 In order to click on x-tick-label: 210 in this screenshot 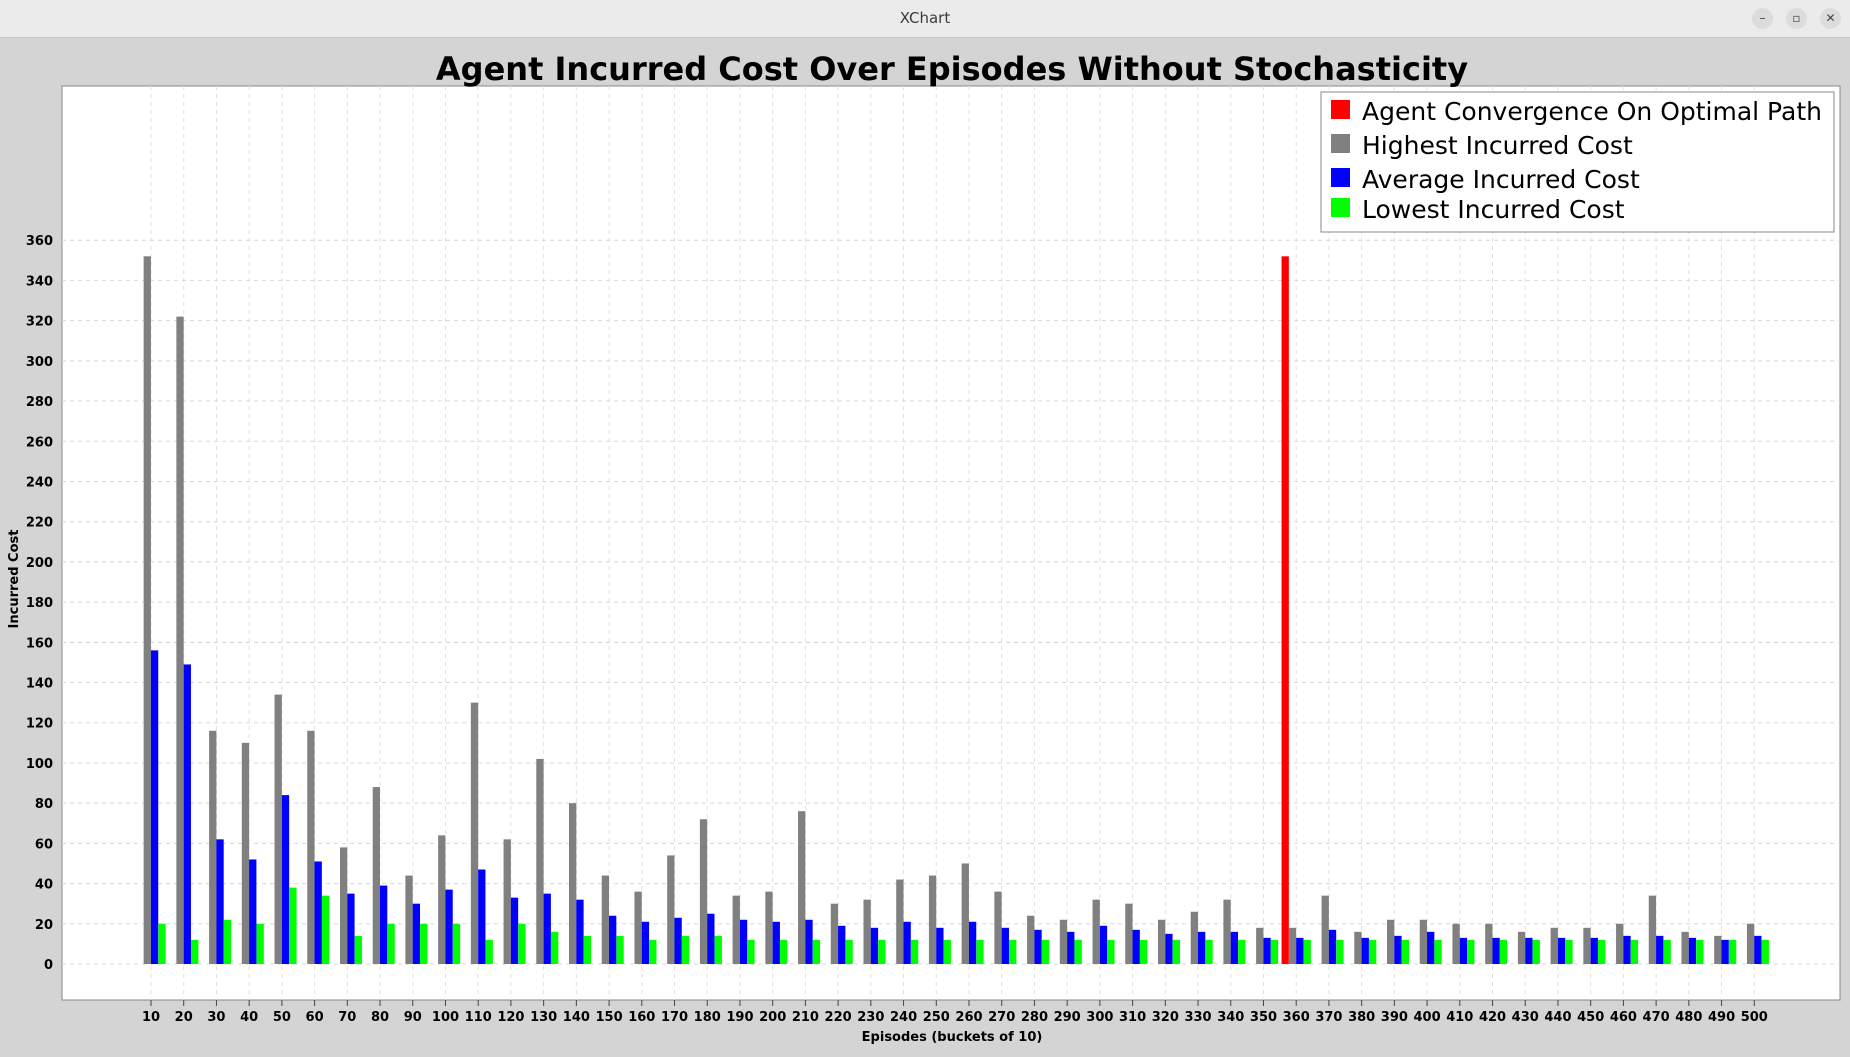, I will do `click(805, 1017)`.